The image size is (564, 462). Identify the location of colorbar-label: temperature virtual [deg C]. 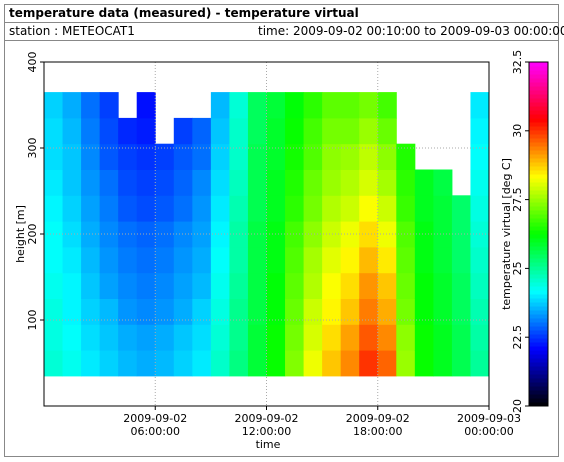
(506, 234).